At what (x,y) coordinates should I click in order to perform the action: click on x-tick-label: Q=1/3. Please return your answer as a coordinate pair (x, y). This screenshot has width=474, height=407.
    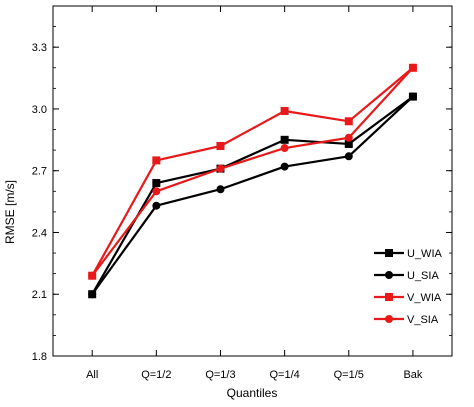
    Looking at the image, I should click on (220, 375).